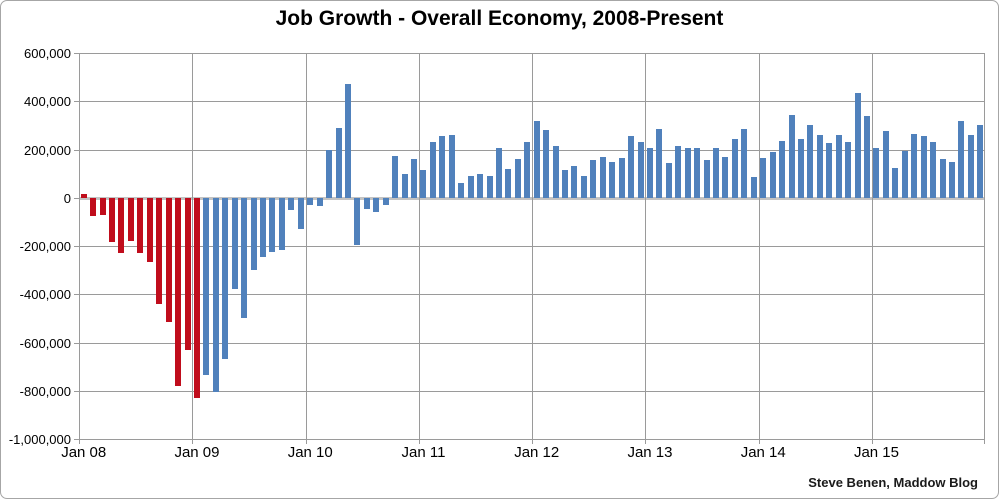 This screenshot has height=499, width=999. I want to click on y-axis-tick-label: -600,000, so click(45, 343).